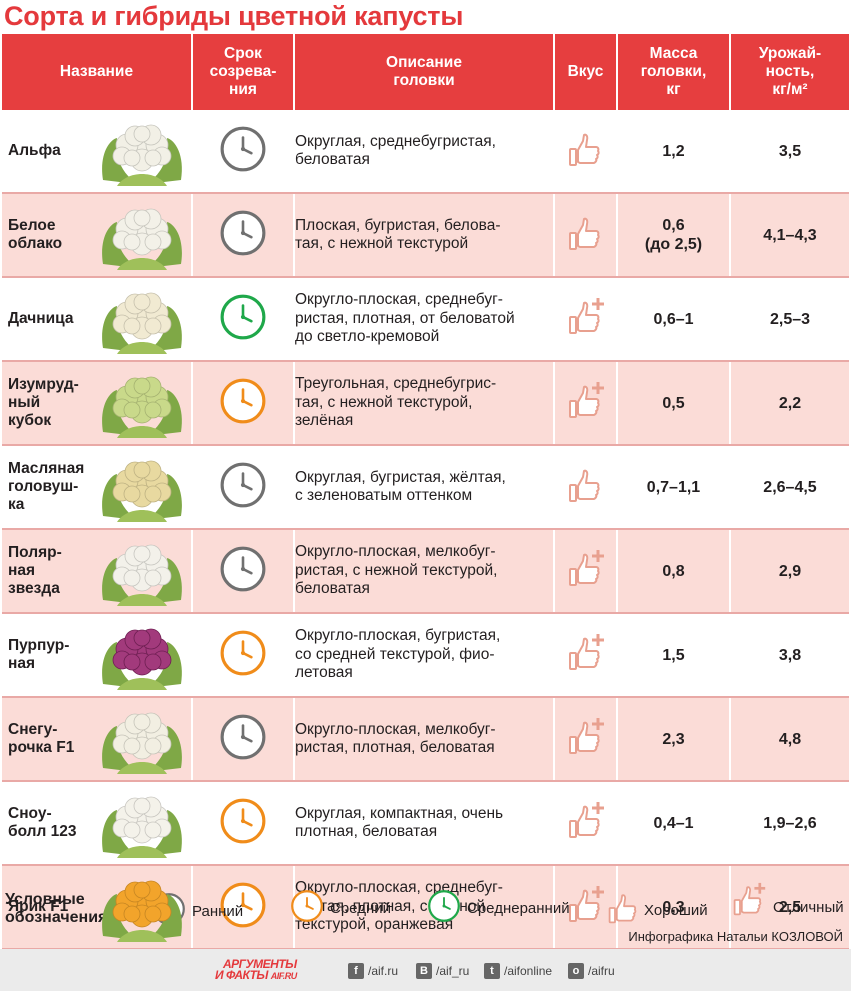 Image resolution: width=851 pixels, height=991 pixels. I want to click on clock-medium-early-icon, so click(243, 319).